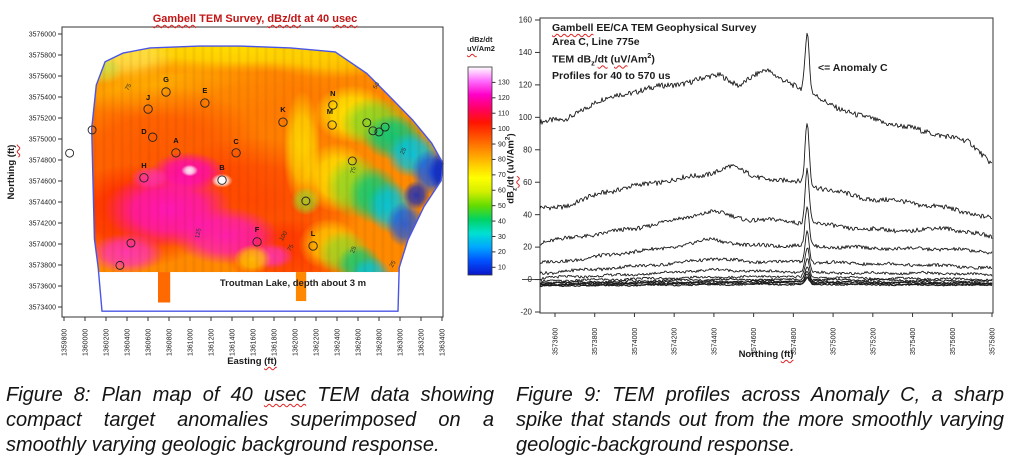  What do you see at coordinates (222, 167) in the screenshot?
I see `svg-text: B` at bounding box center [222, 167].